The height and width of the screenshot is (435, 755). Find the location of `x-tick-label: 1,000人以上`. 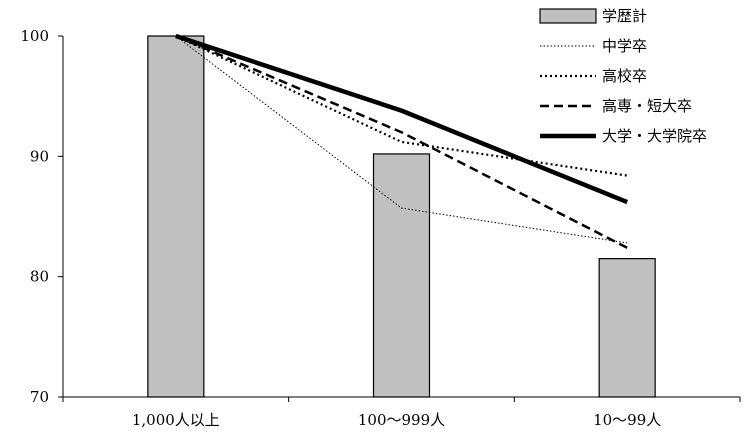

x-tick-label: 1,000人以上 is located at coordinates (176, 420).